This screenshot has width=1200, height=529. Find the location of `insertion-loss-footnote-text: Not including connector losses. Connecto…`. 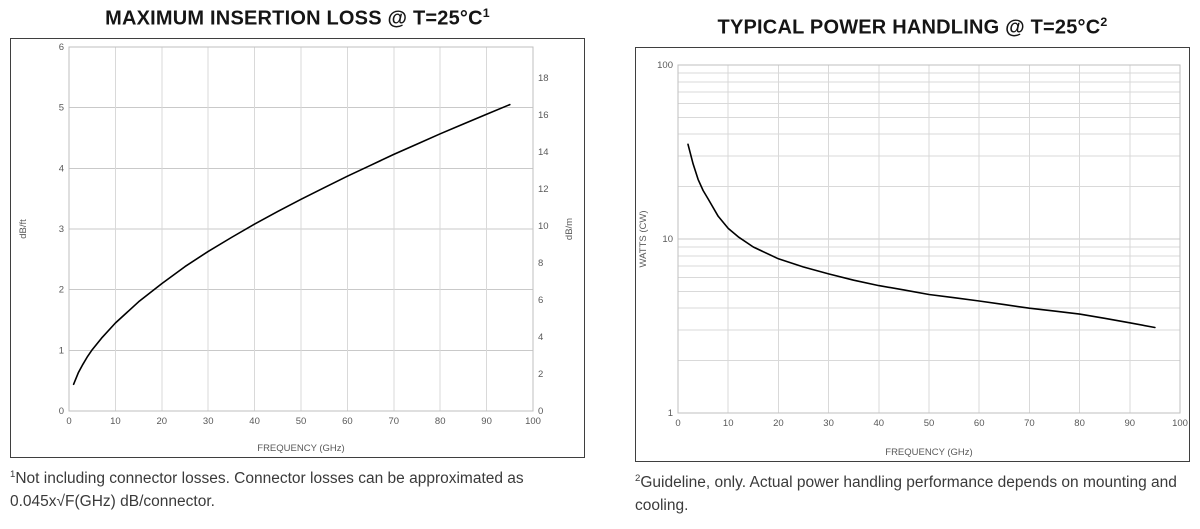

insertion-loss-footnote-text: Not including connector losses. Connecto… is located at coordinates (267, 489).